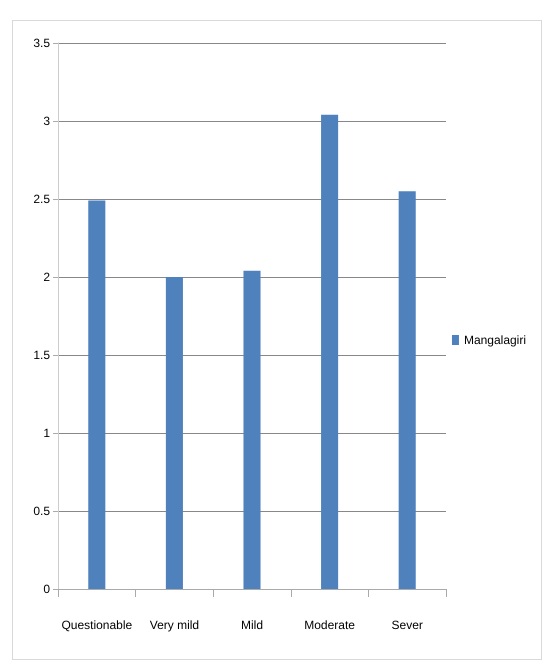 This screenshot has height=664, width=547. What do you see at coordinates (46, 121) in the screenshot?
I see `y-tick-label: 3` at bounding box center [46, 121].